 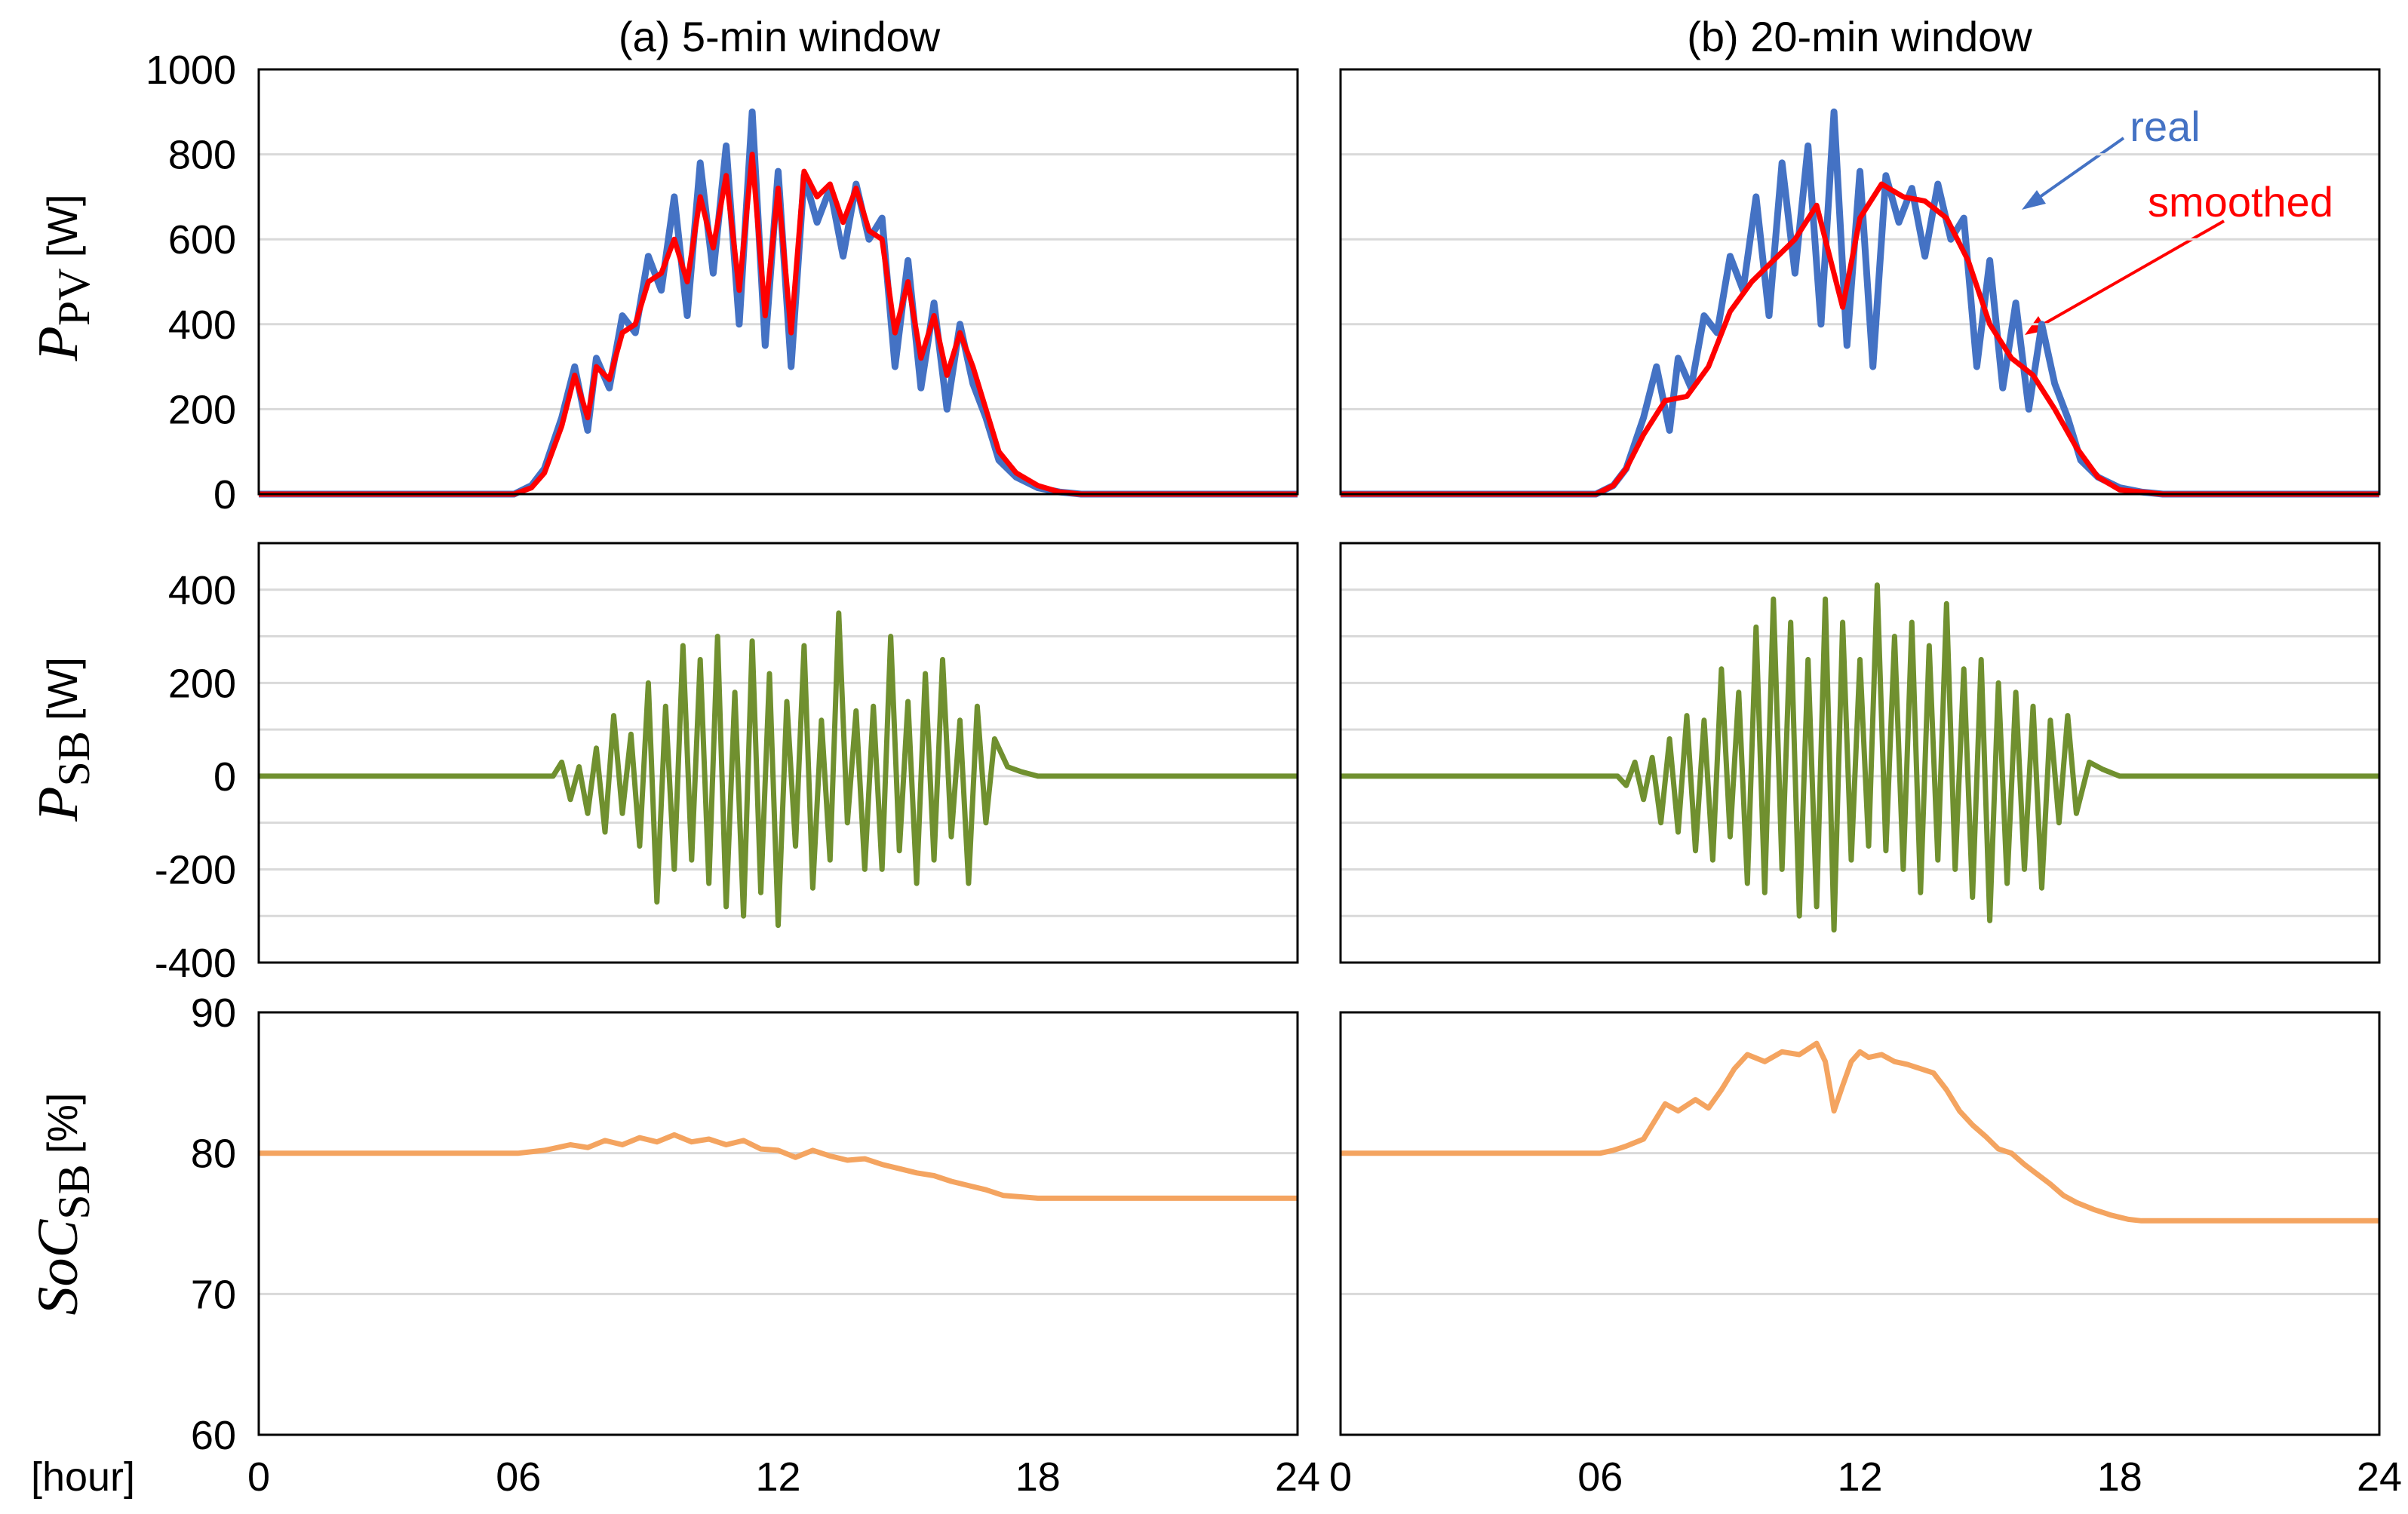 What do you see at coordinates (62, 1203) in the screenshot?
I see `ylabel-soc: SoCSB[%]` at bounding box center [62, 1203].